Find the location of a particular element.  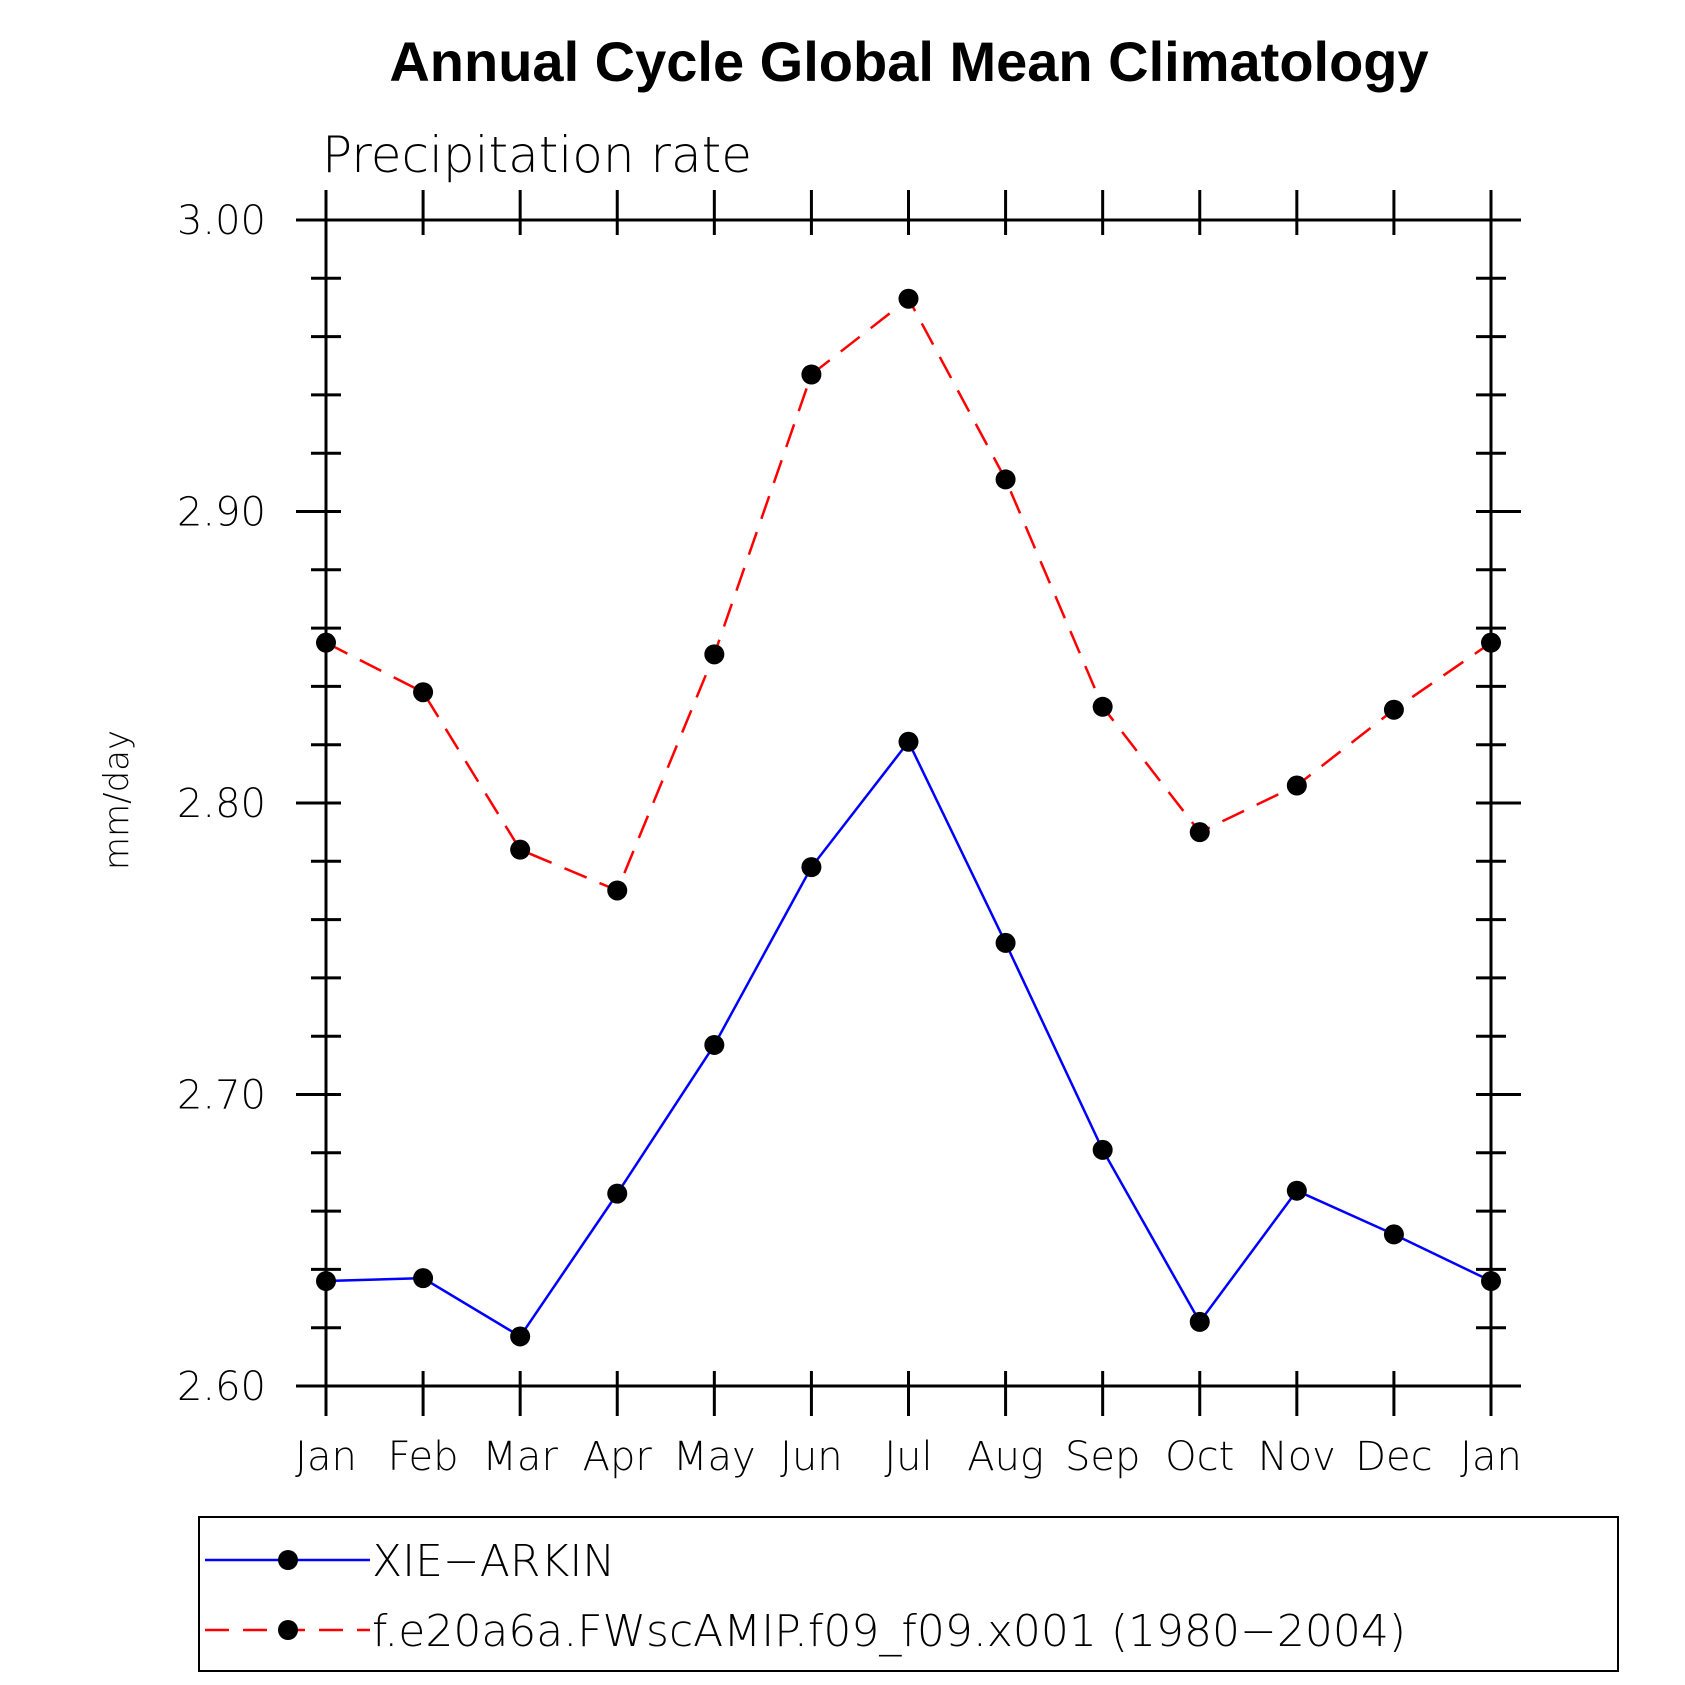

x-tick-label: Aug is located at coordinates (1005, 1457).